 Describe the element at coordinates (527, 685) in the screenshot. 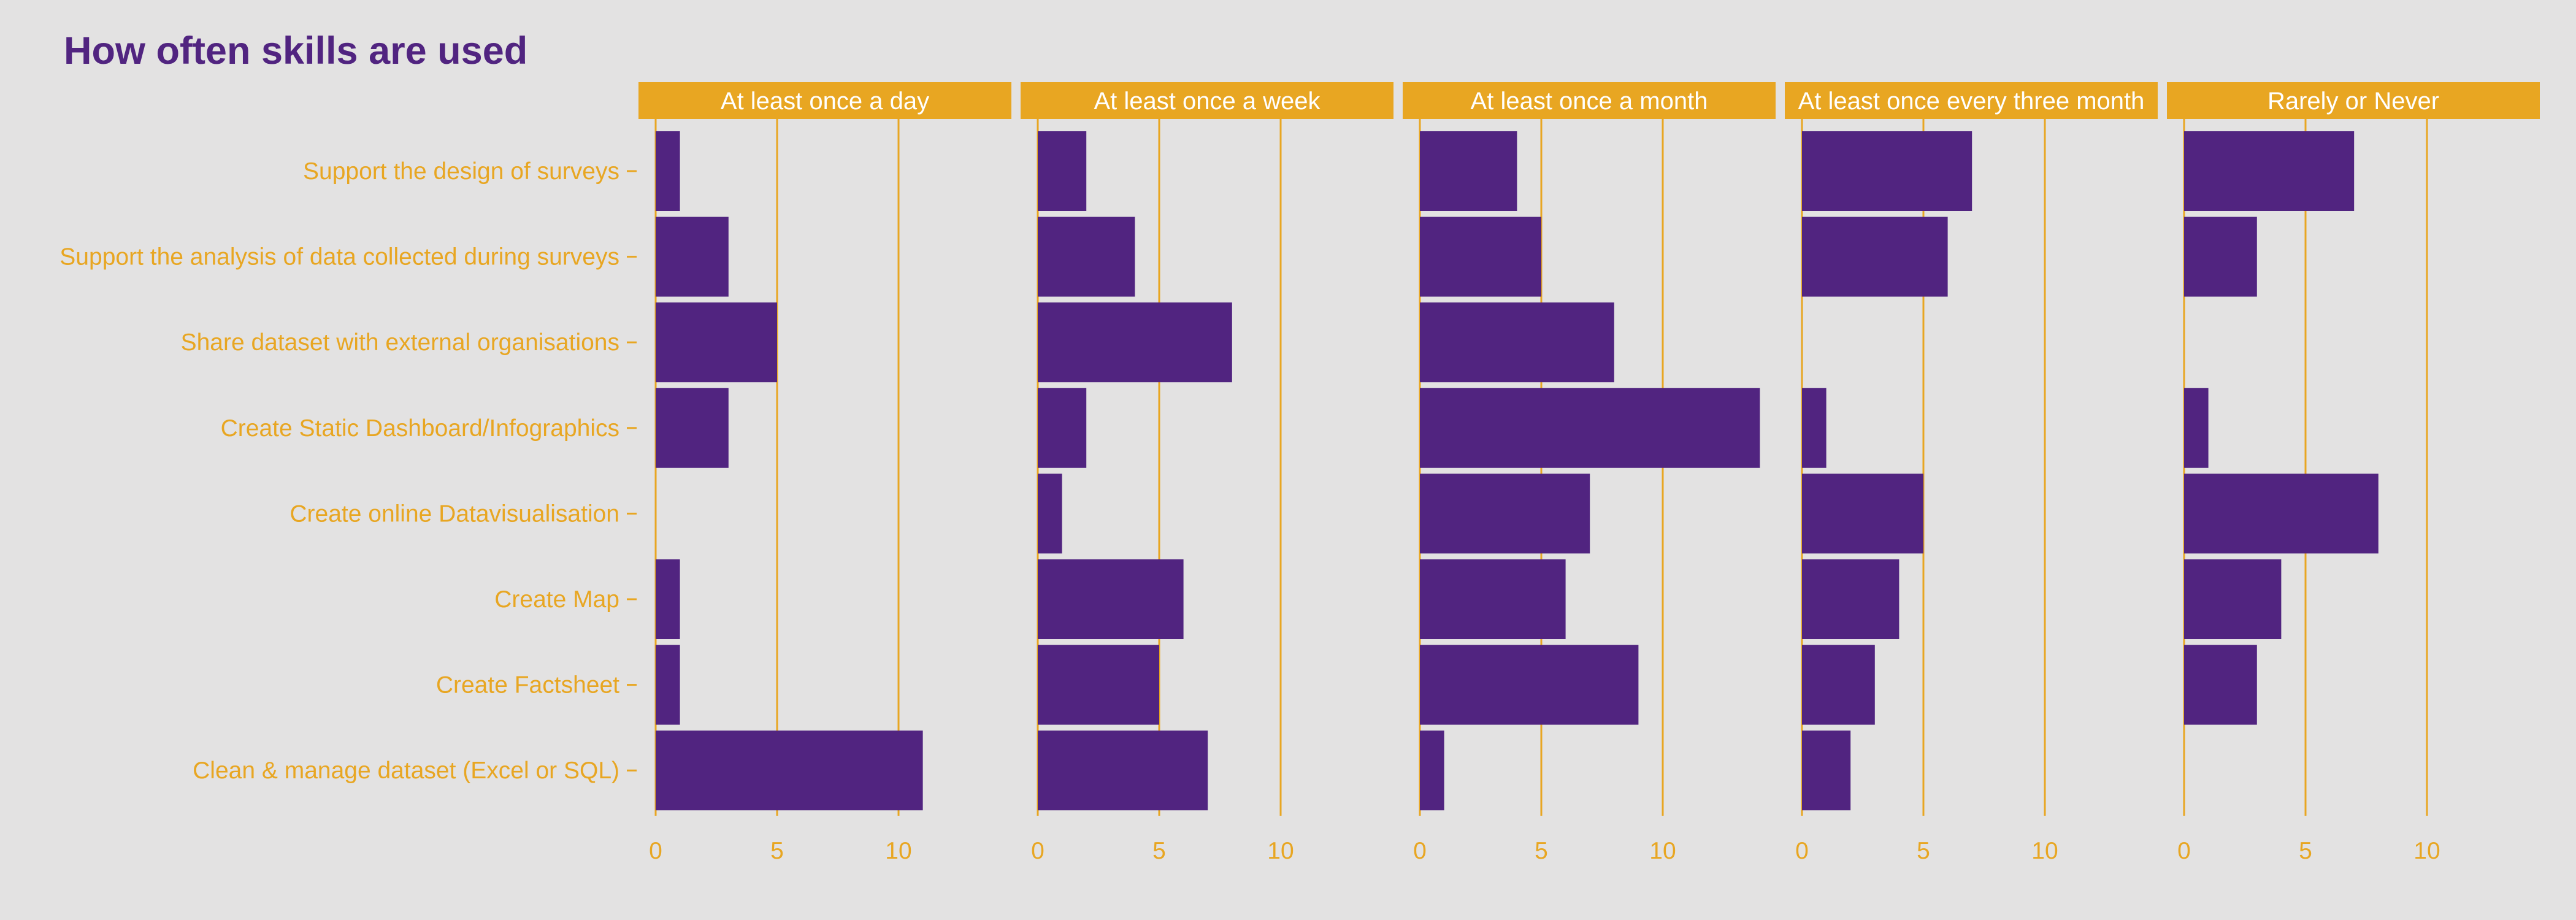

I see `category-label: Create Factsheet` at that location.